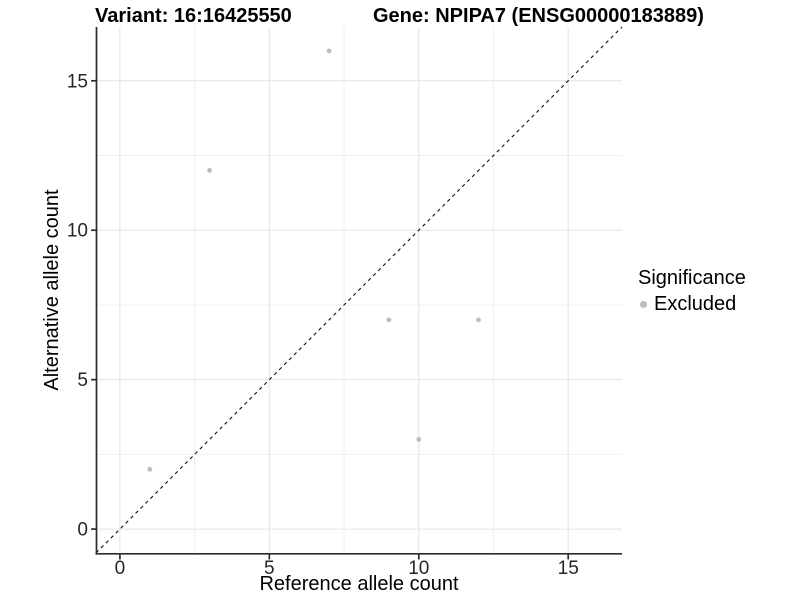 This screenshot has height=600, width=800. I want to click on plot-title-gene: Gene: NPIPA7 (ENSG00000183889), so click(538, 16).